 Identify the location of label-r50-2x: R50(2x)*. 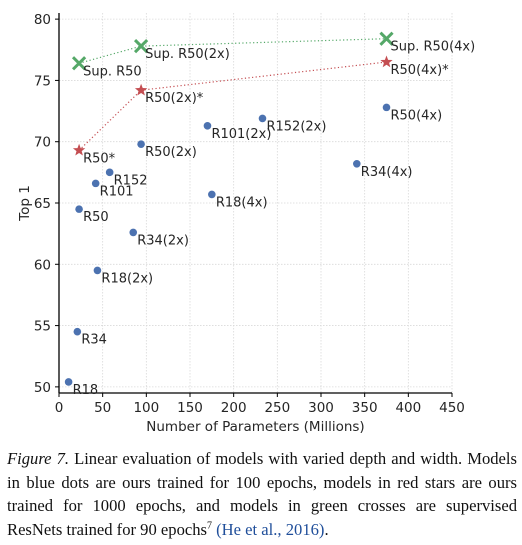
(174, 98).